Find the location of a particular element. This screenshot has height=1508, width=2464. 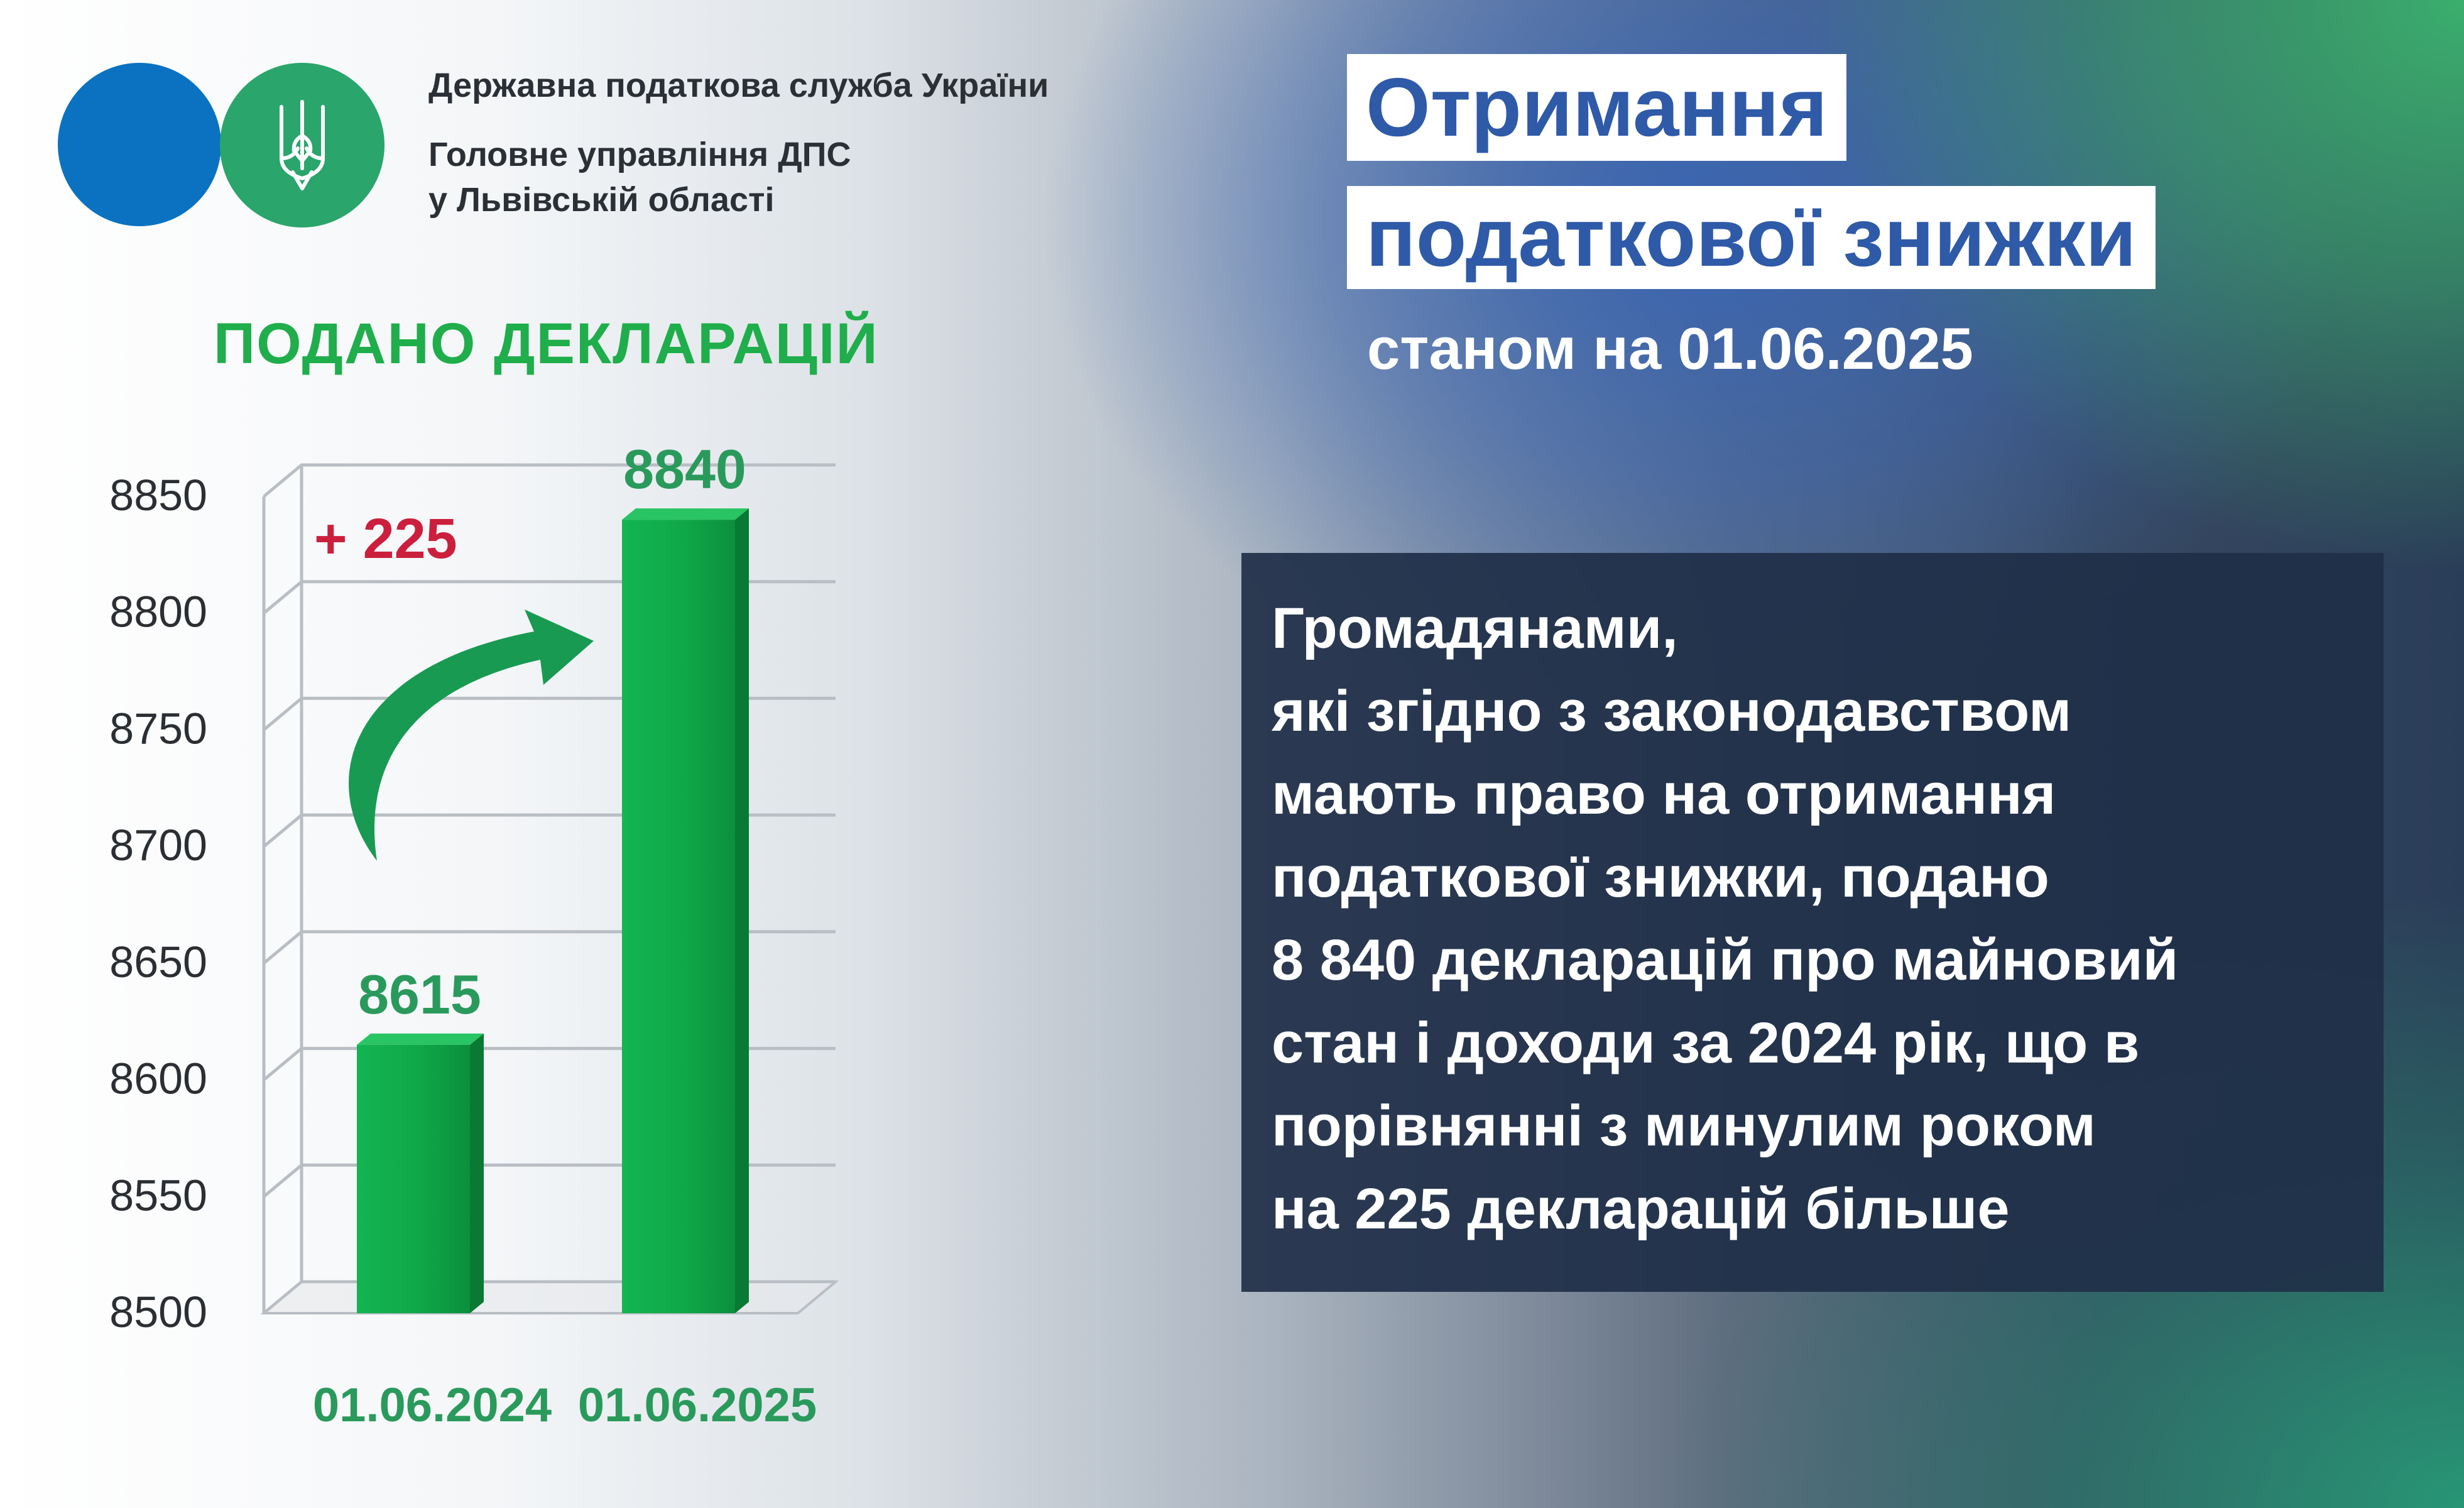

y-tick-label: 8550 is located at coordinates (158, 1195).